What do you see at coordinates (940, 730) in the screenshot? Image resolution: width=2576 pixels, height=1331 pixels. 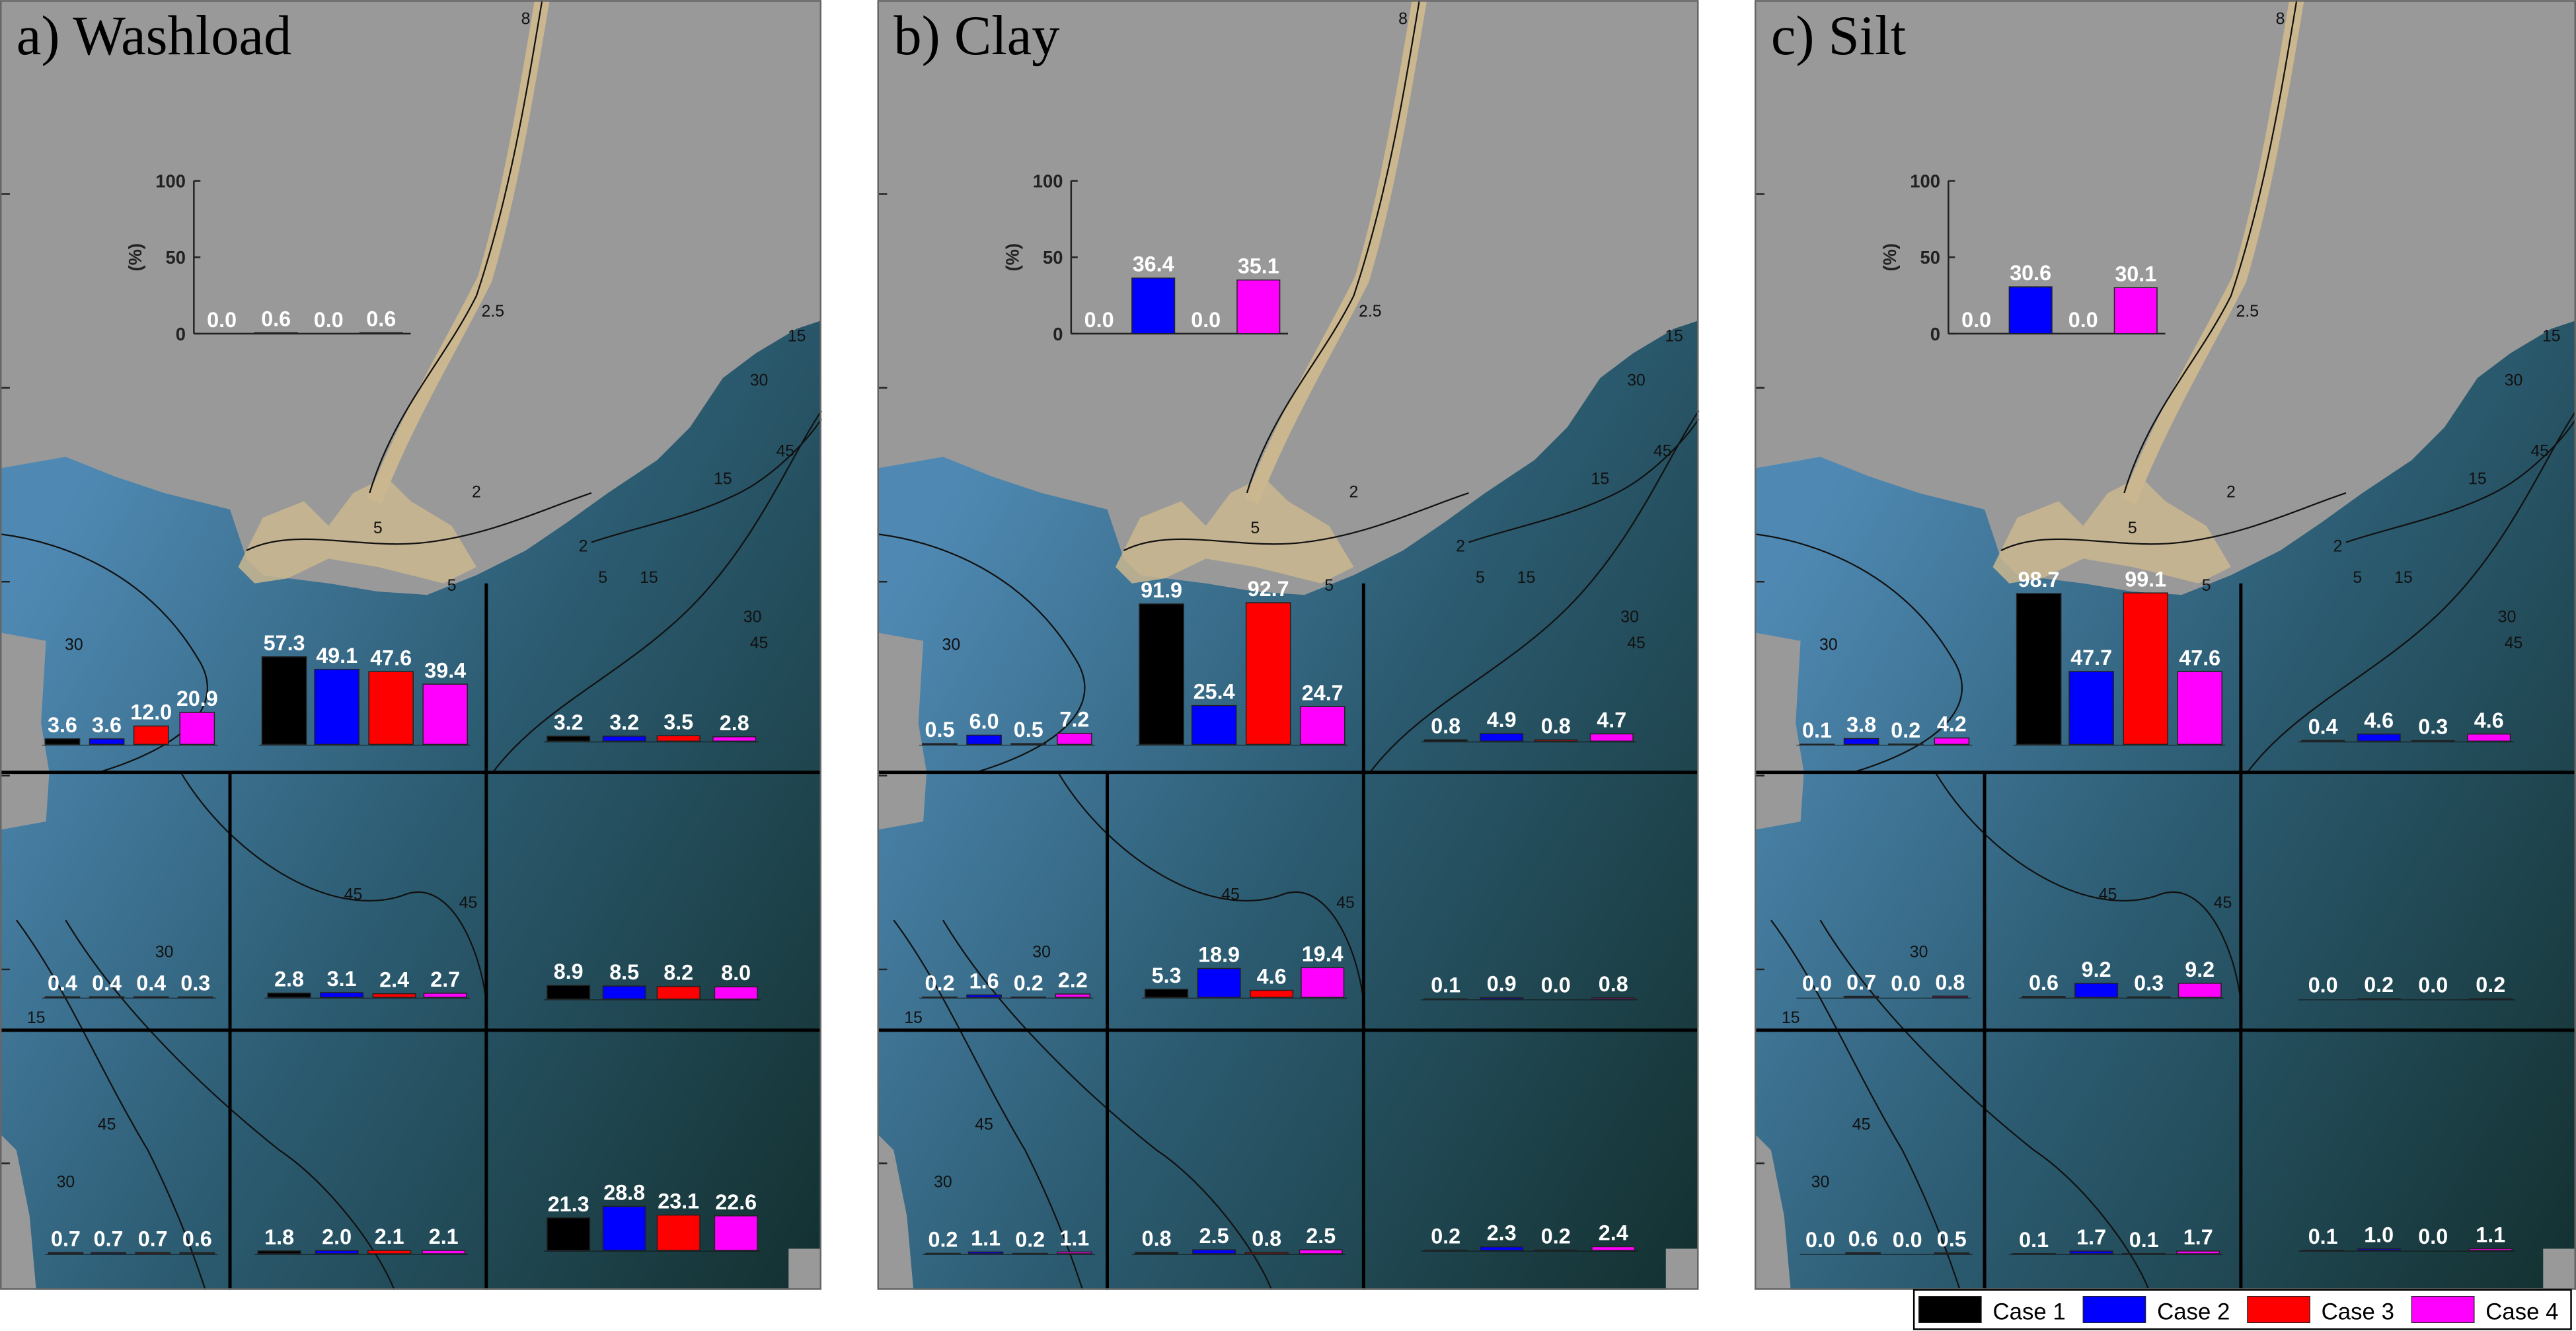 I see `value-label: 0.5` at bounding box center [940, 730].